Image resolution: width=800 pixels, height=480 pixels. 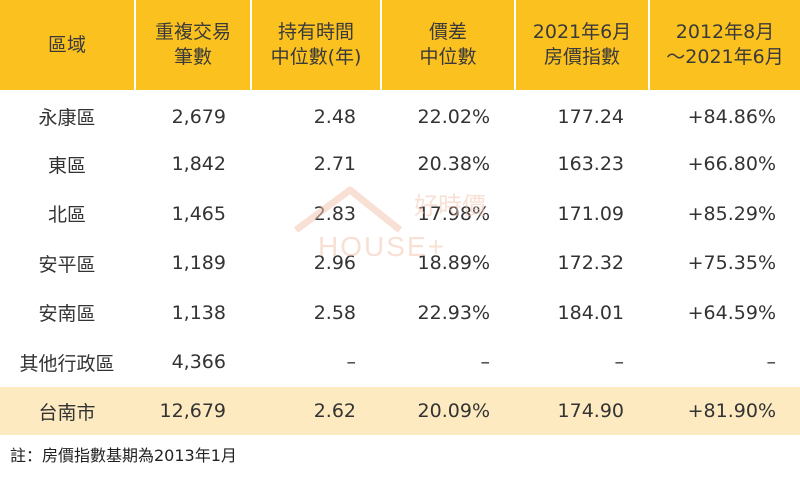 What do you see at coordinates (447, 411) in the screenshot?
I see `cell-price-diff: 20.09%` at bounding box center [447, 411].